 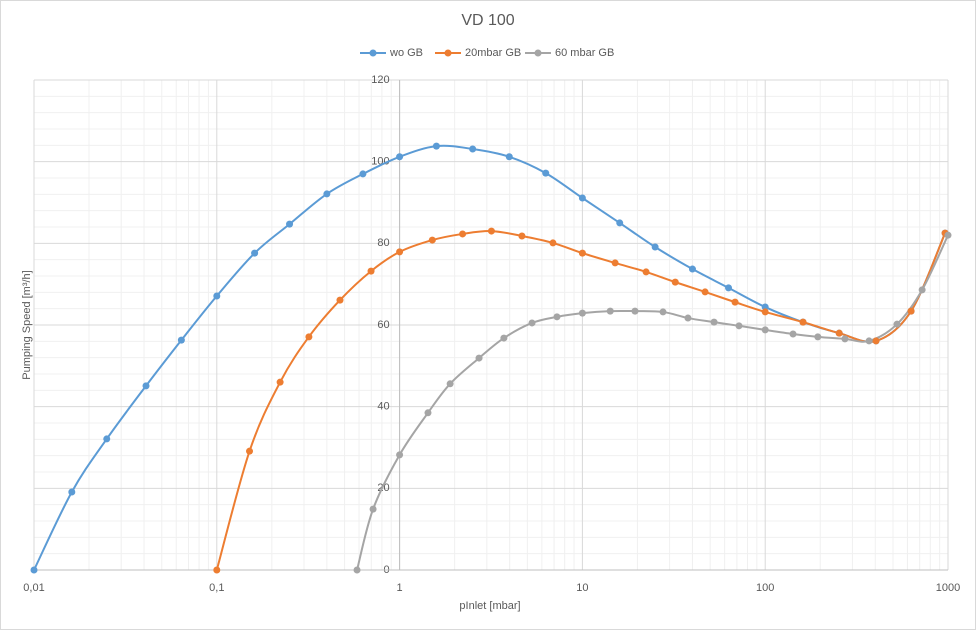 What do you see at coordinates (406, 53) in the screenshot?
I see `legend-label: wo GB` at bounding box center [406, 53].